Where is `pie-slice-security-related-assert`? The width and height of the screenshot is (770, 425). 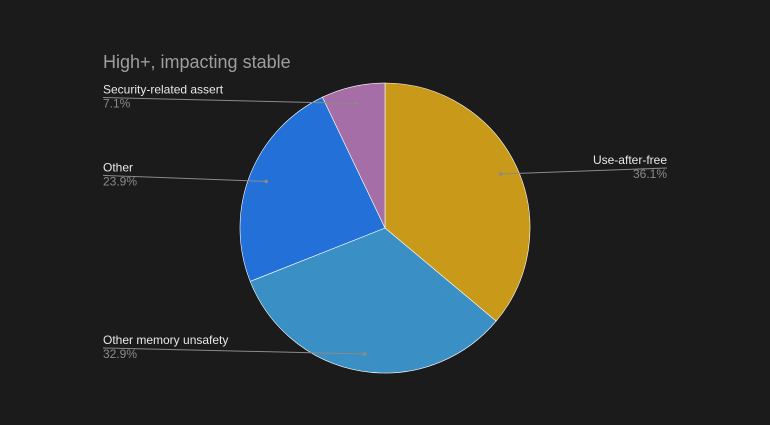
pie-slice-security-related-assert is located at coordinates (354, 155).